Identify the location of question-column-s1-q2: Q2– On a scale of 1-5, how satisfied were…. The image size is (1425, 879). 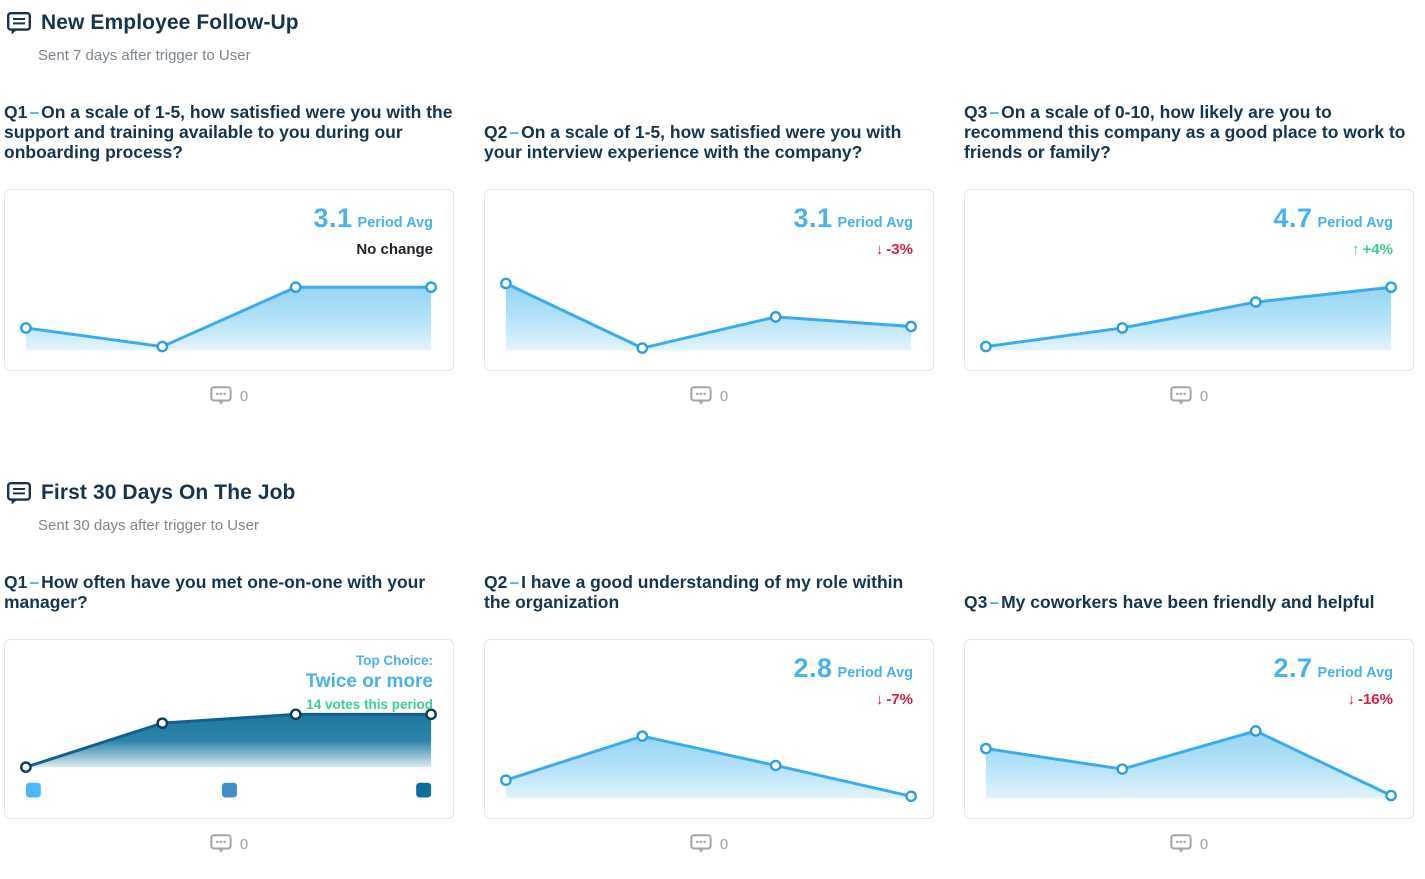
(709, 254).